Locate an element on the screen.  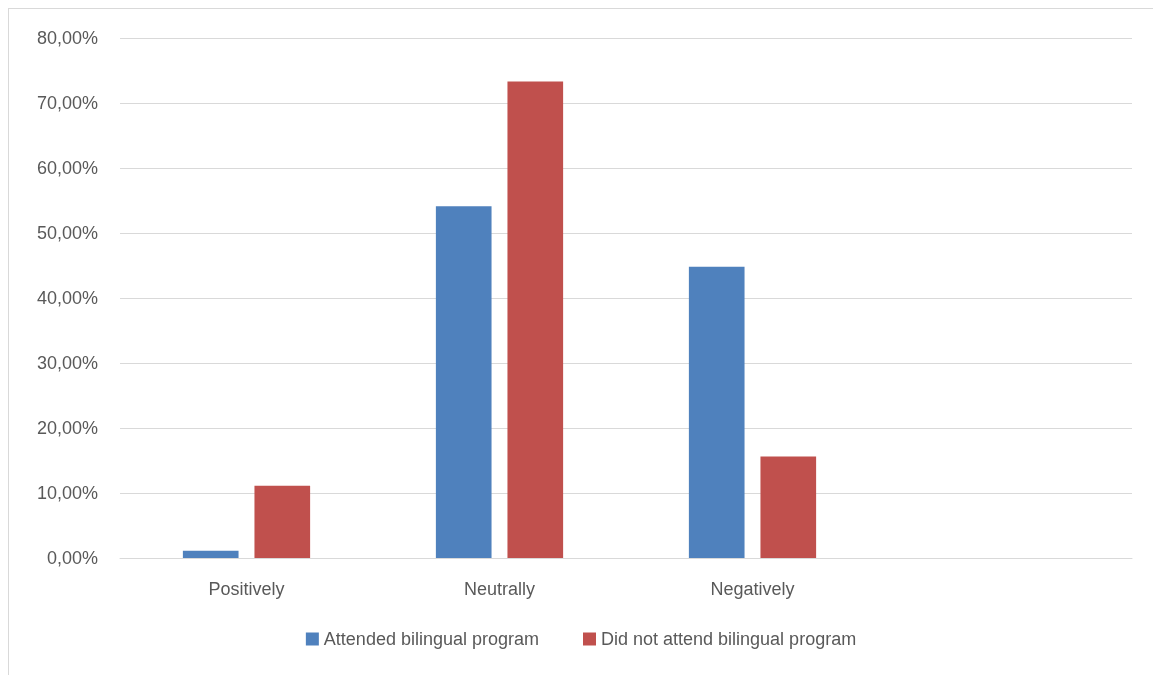
x-tick-label: Neutrally is located at coordinates (499, 589).